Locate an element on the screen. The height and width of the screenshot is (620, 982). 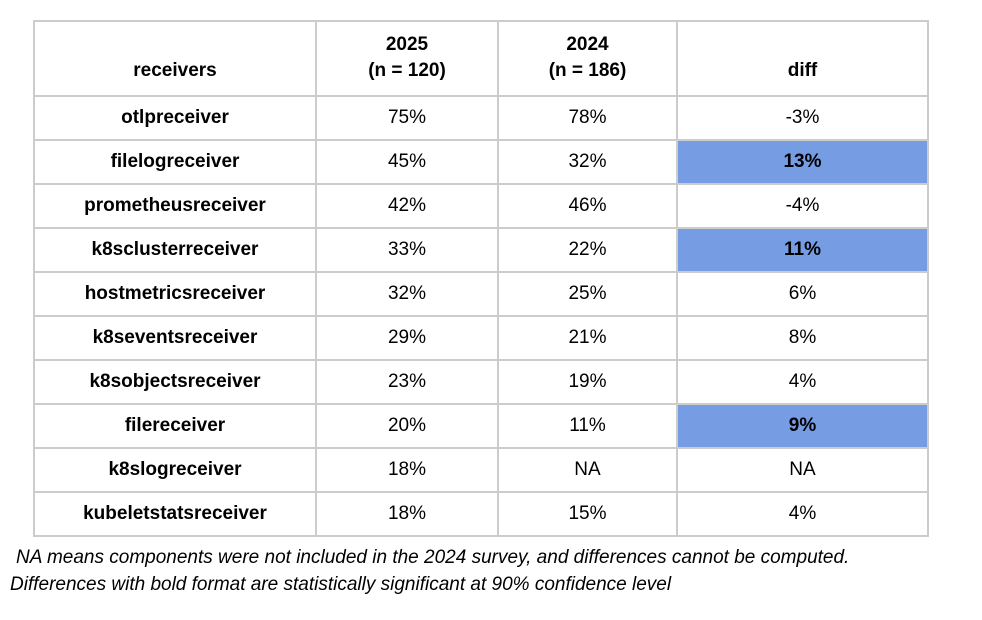
col-header-diff: diff is located at coordinates (802, 58).